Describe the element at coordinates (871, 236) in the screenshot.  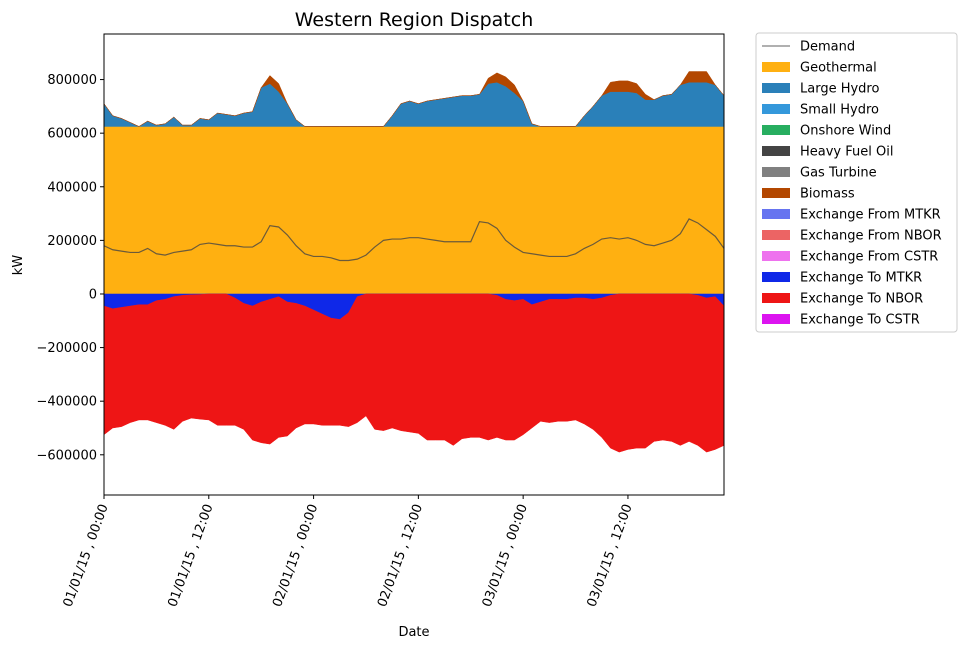
I see `legend-label-exchange-from-nbor: Exchange From NBOR` at that location.